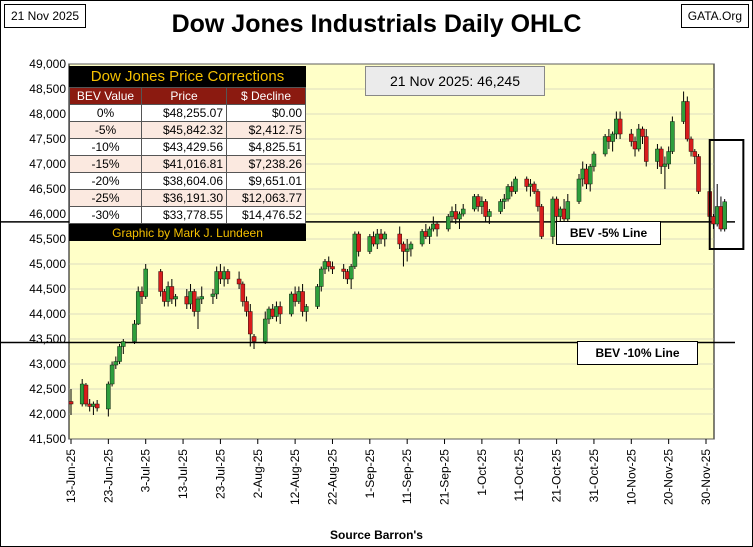 The width and height of the screenshot is (753, 547). Describe the element at coordinates (266, 215) in the screenshot. I see `table-cell: $14,476.52` at that location.